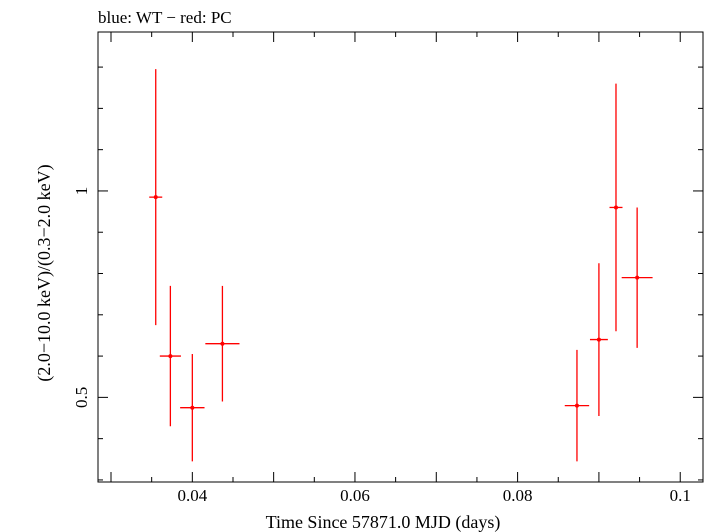 The width and height of the screenshot is (707, 532). I want to click on y-tick-label: 0.5, so click(81, 397).